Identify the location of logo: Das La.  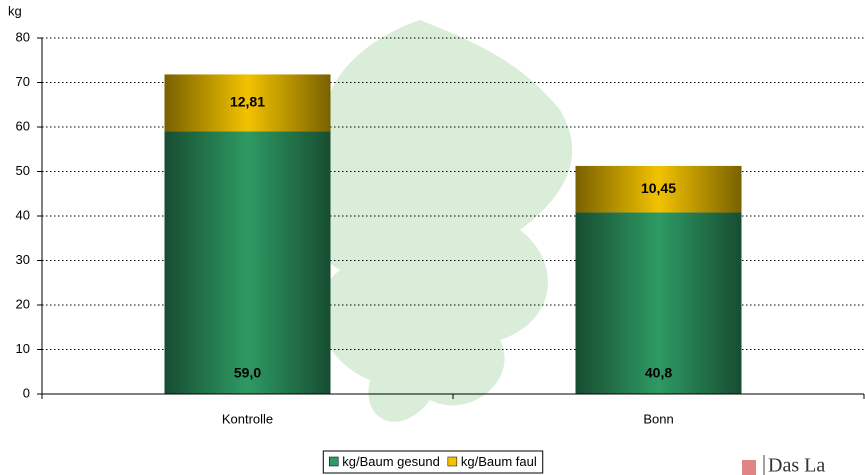
(783, 465).